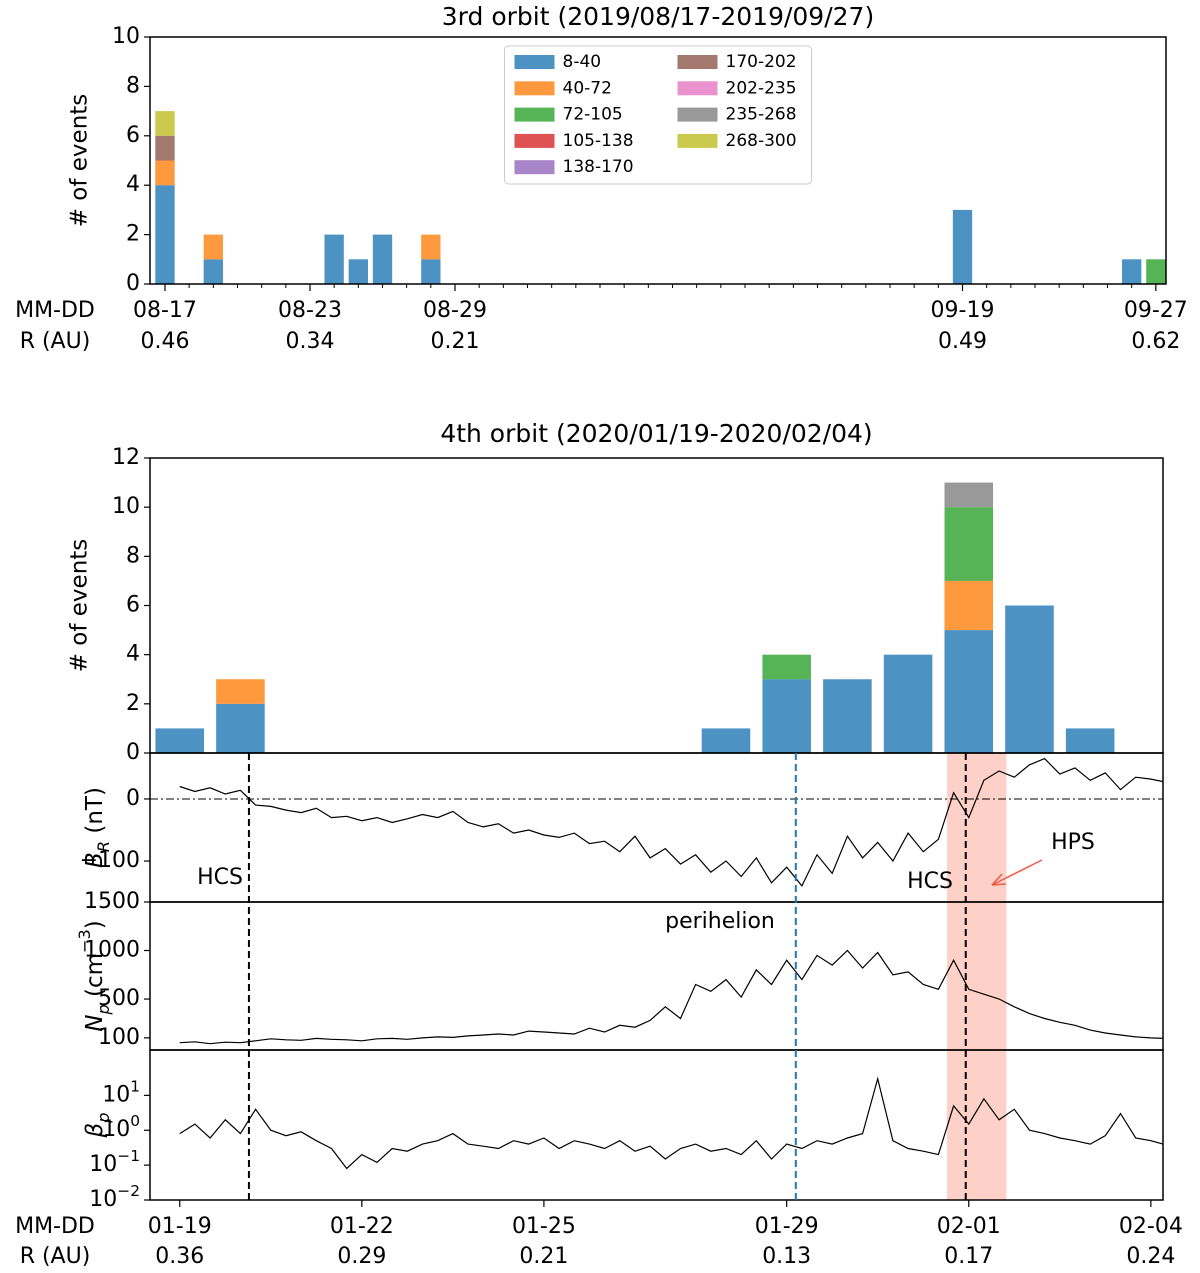 This screenshot has height=1273, width=1200. What do you see at coordinates (180, 1226) in the screenshot?
I see `x-tick-label: 01-19` at bounding box center [180, 1226].